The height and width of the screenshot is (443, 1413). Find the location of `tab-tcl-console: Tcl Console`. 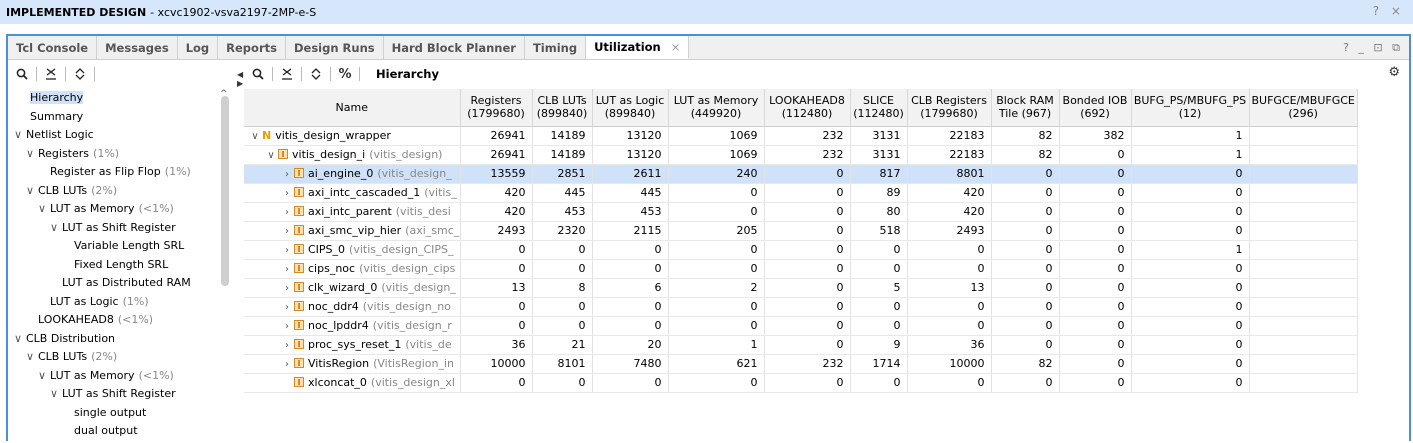

tab-tcl-console: Tcl Console is located at coordinates (53, 47).